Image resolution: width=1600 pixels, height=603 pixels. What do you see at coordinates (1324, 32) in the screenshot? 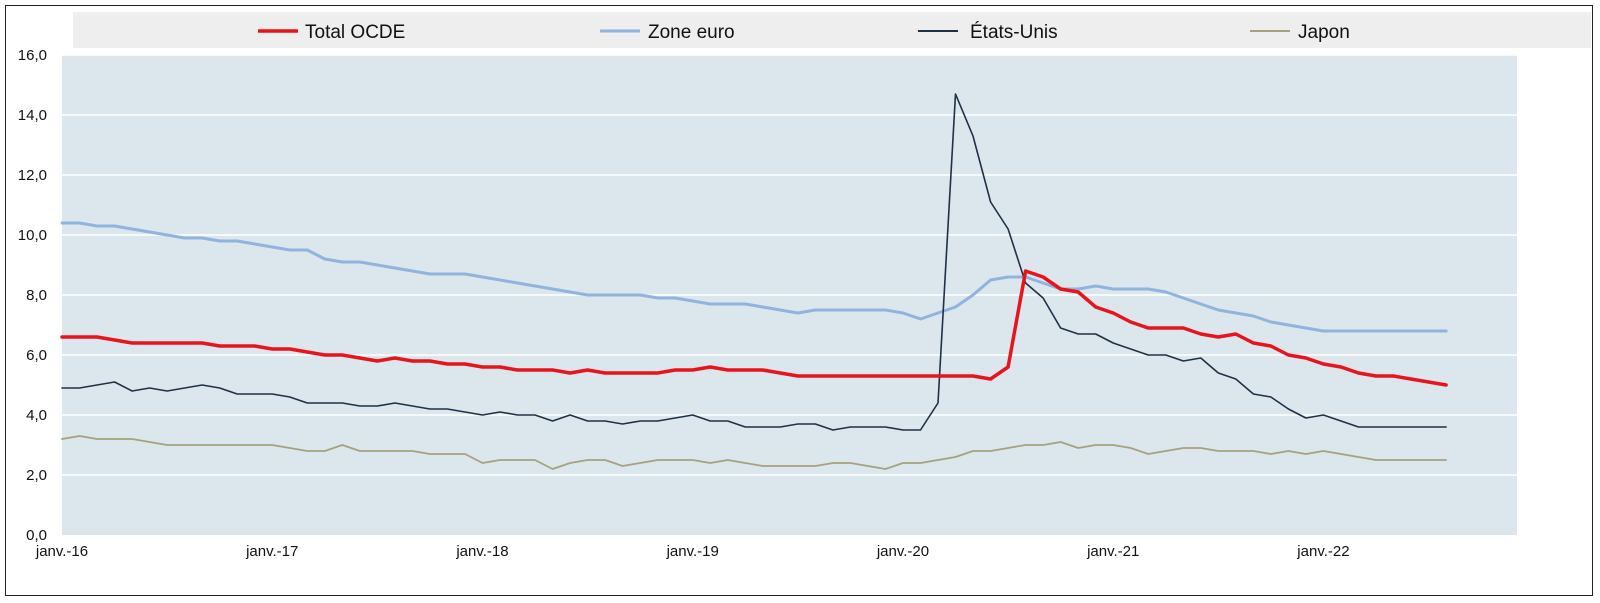
I see `legend-label: Japon` at bounding box center [1324, 32].